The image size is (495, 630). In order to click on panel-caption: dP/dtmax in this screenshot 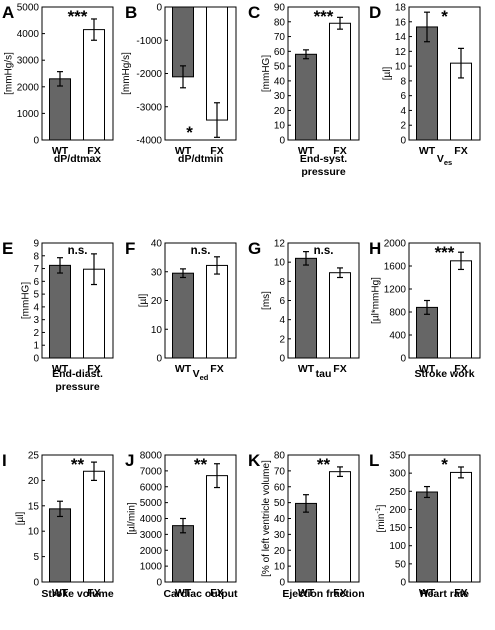, I will do `click(77, 159)`.